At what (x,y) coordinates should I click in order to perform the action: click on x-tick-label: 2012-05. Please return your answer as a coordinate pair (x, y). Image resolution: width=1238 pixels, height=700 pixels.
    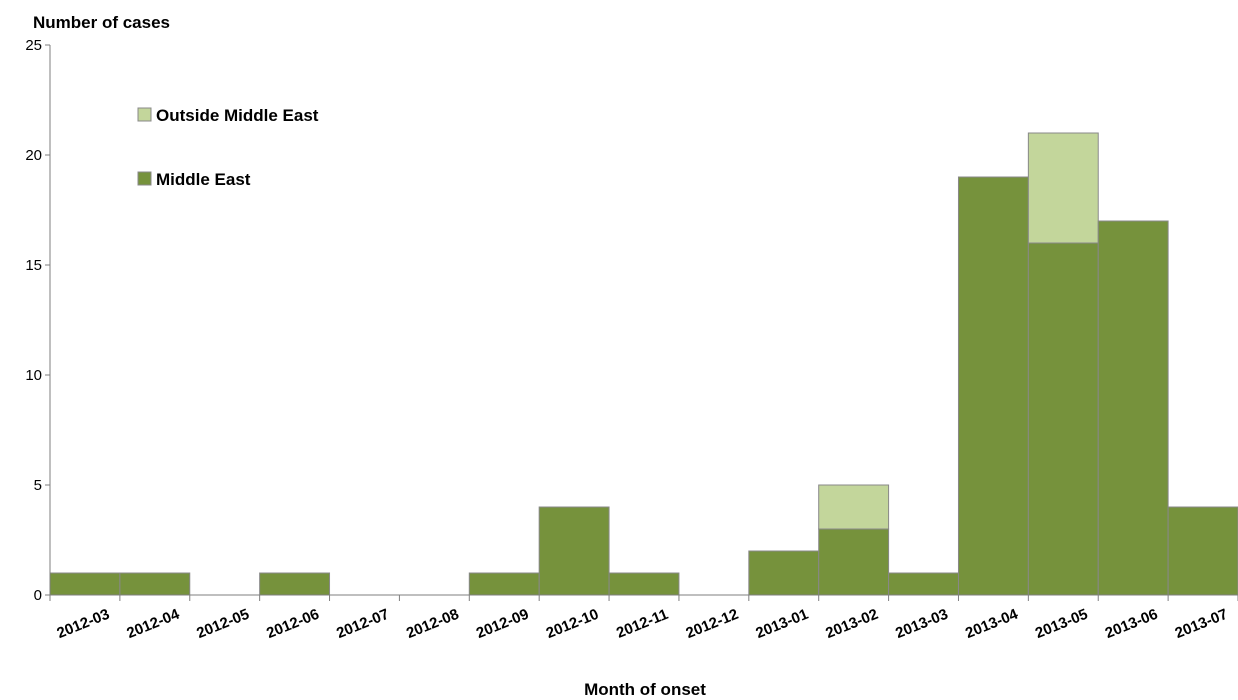
    Looking at the image, I should click on (222, 624).